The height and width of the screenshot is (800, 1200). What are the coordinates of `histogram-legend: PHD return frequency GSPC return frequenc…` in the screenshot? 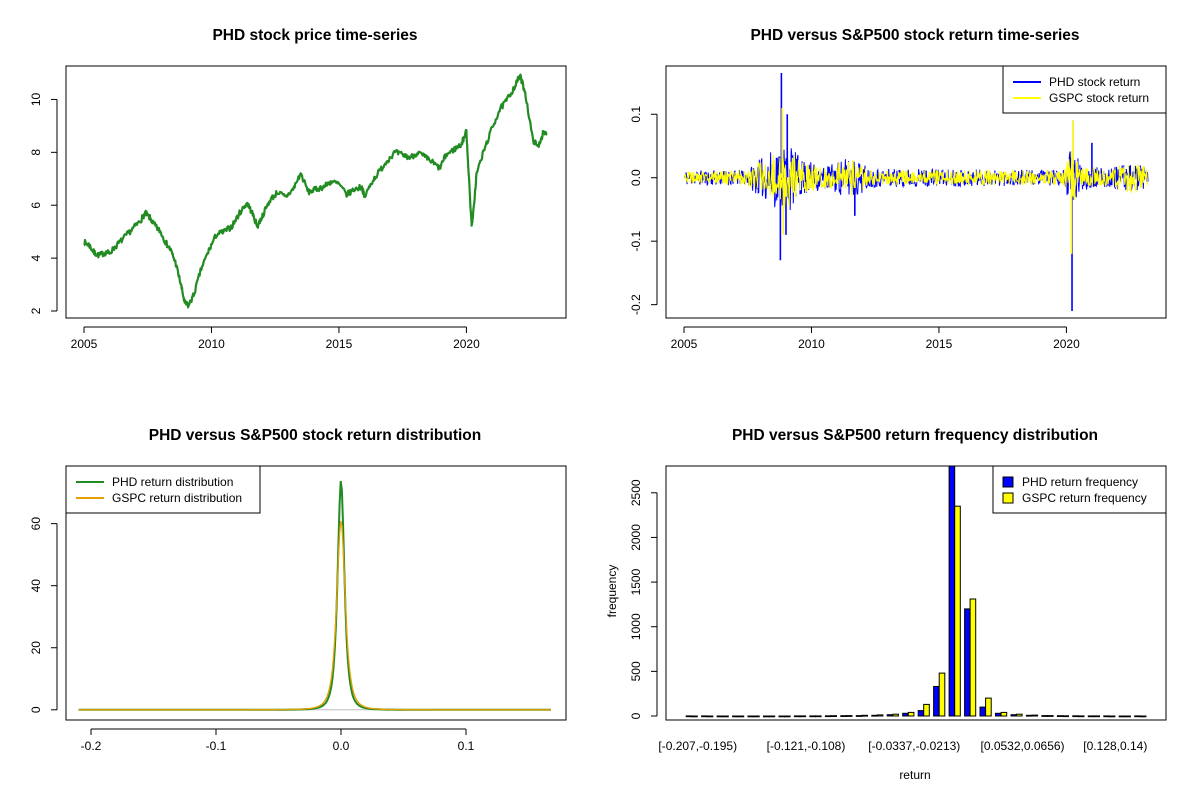 It's located at (1079, 489).